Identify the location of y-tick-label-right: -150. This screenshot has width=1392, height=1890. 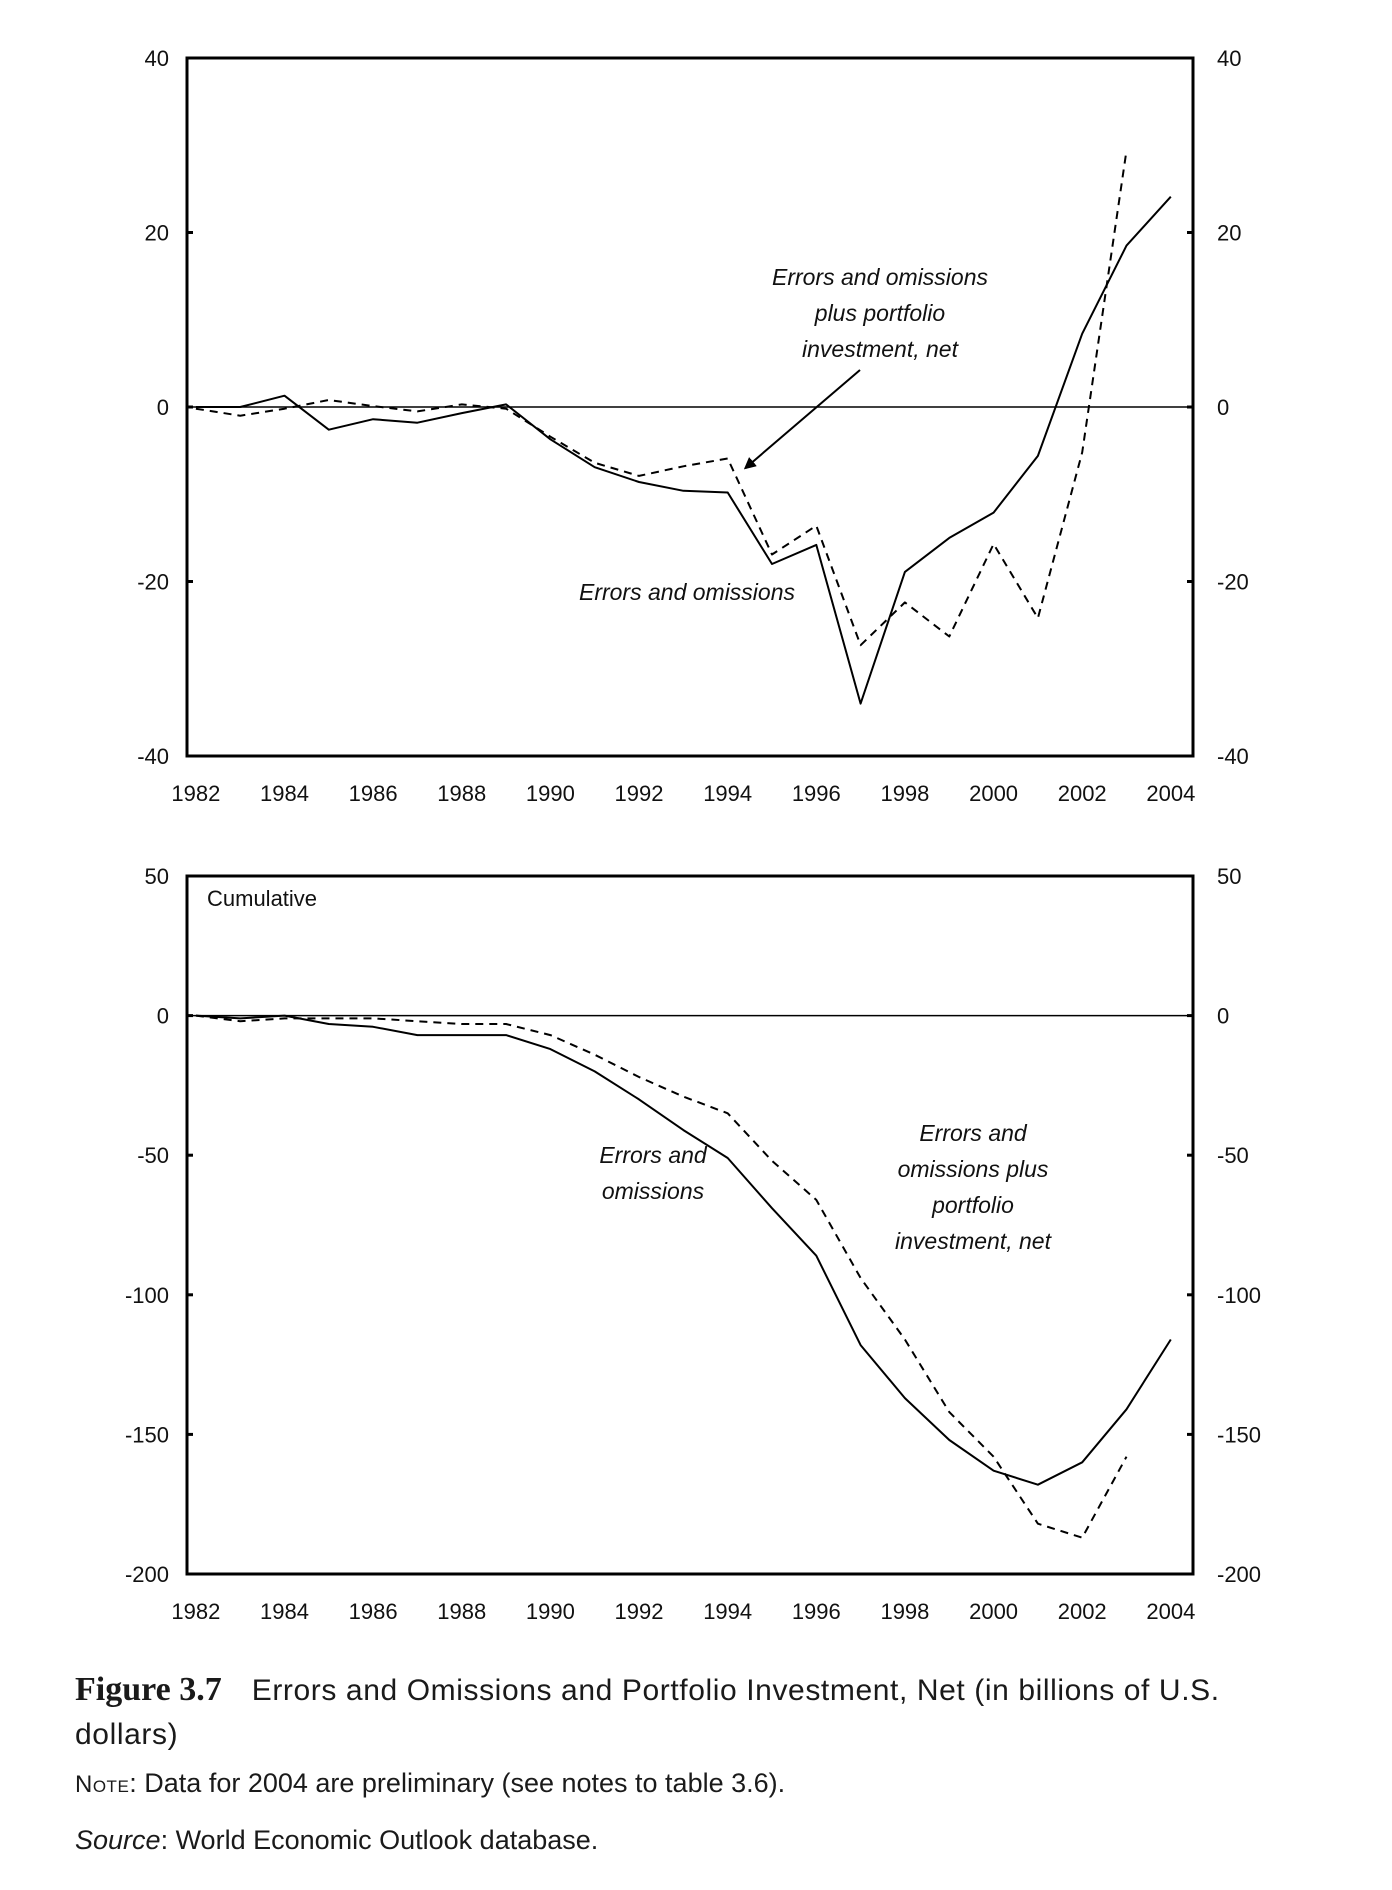
(1239, 1434).